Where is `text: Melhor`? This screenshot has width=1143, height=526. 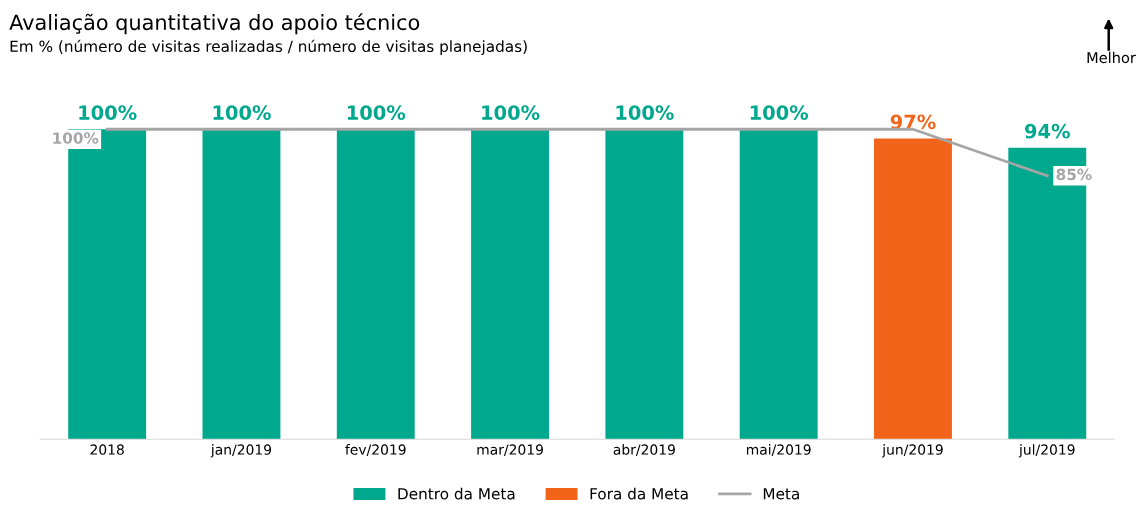 text: Melhor is located at coordinates (1111, 57).